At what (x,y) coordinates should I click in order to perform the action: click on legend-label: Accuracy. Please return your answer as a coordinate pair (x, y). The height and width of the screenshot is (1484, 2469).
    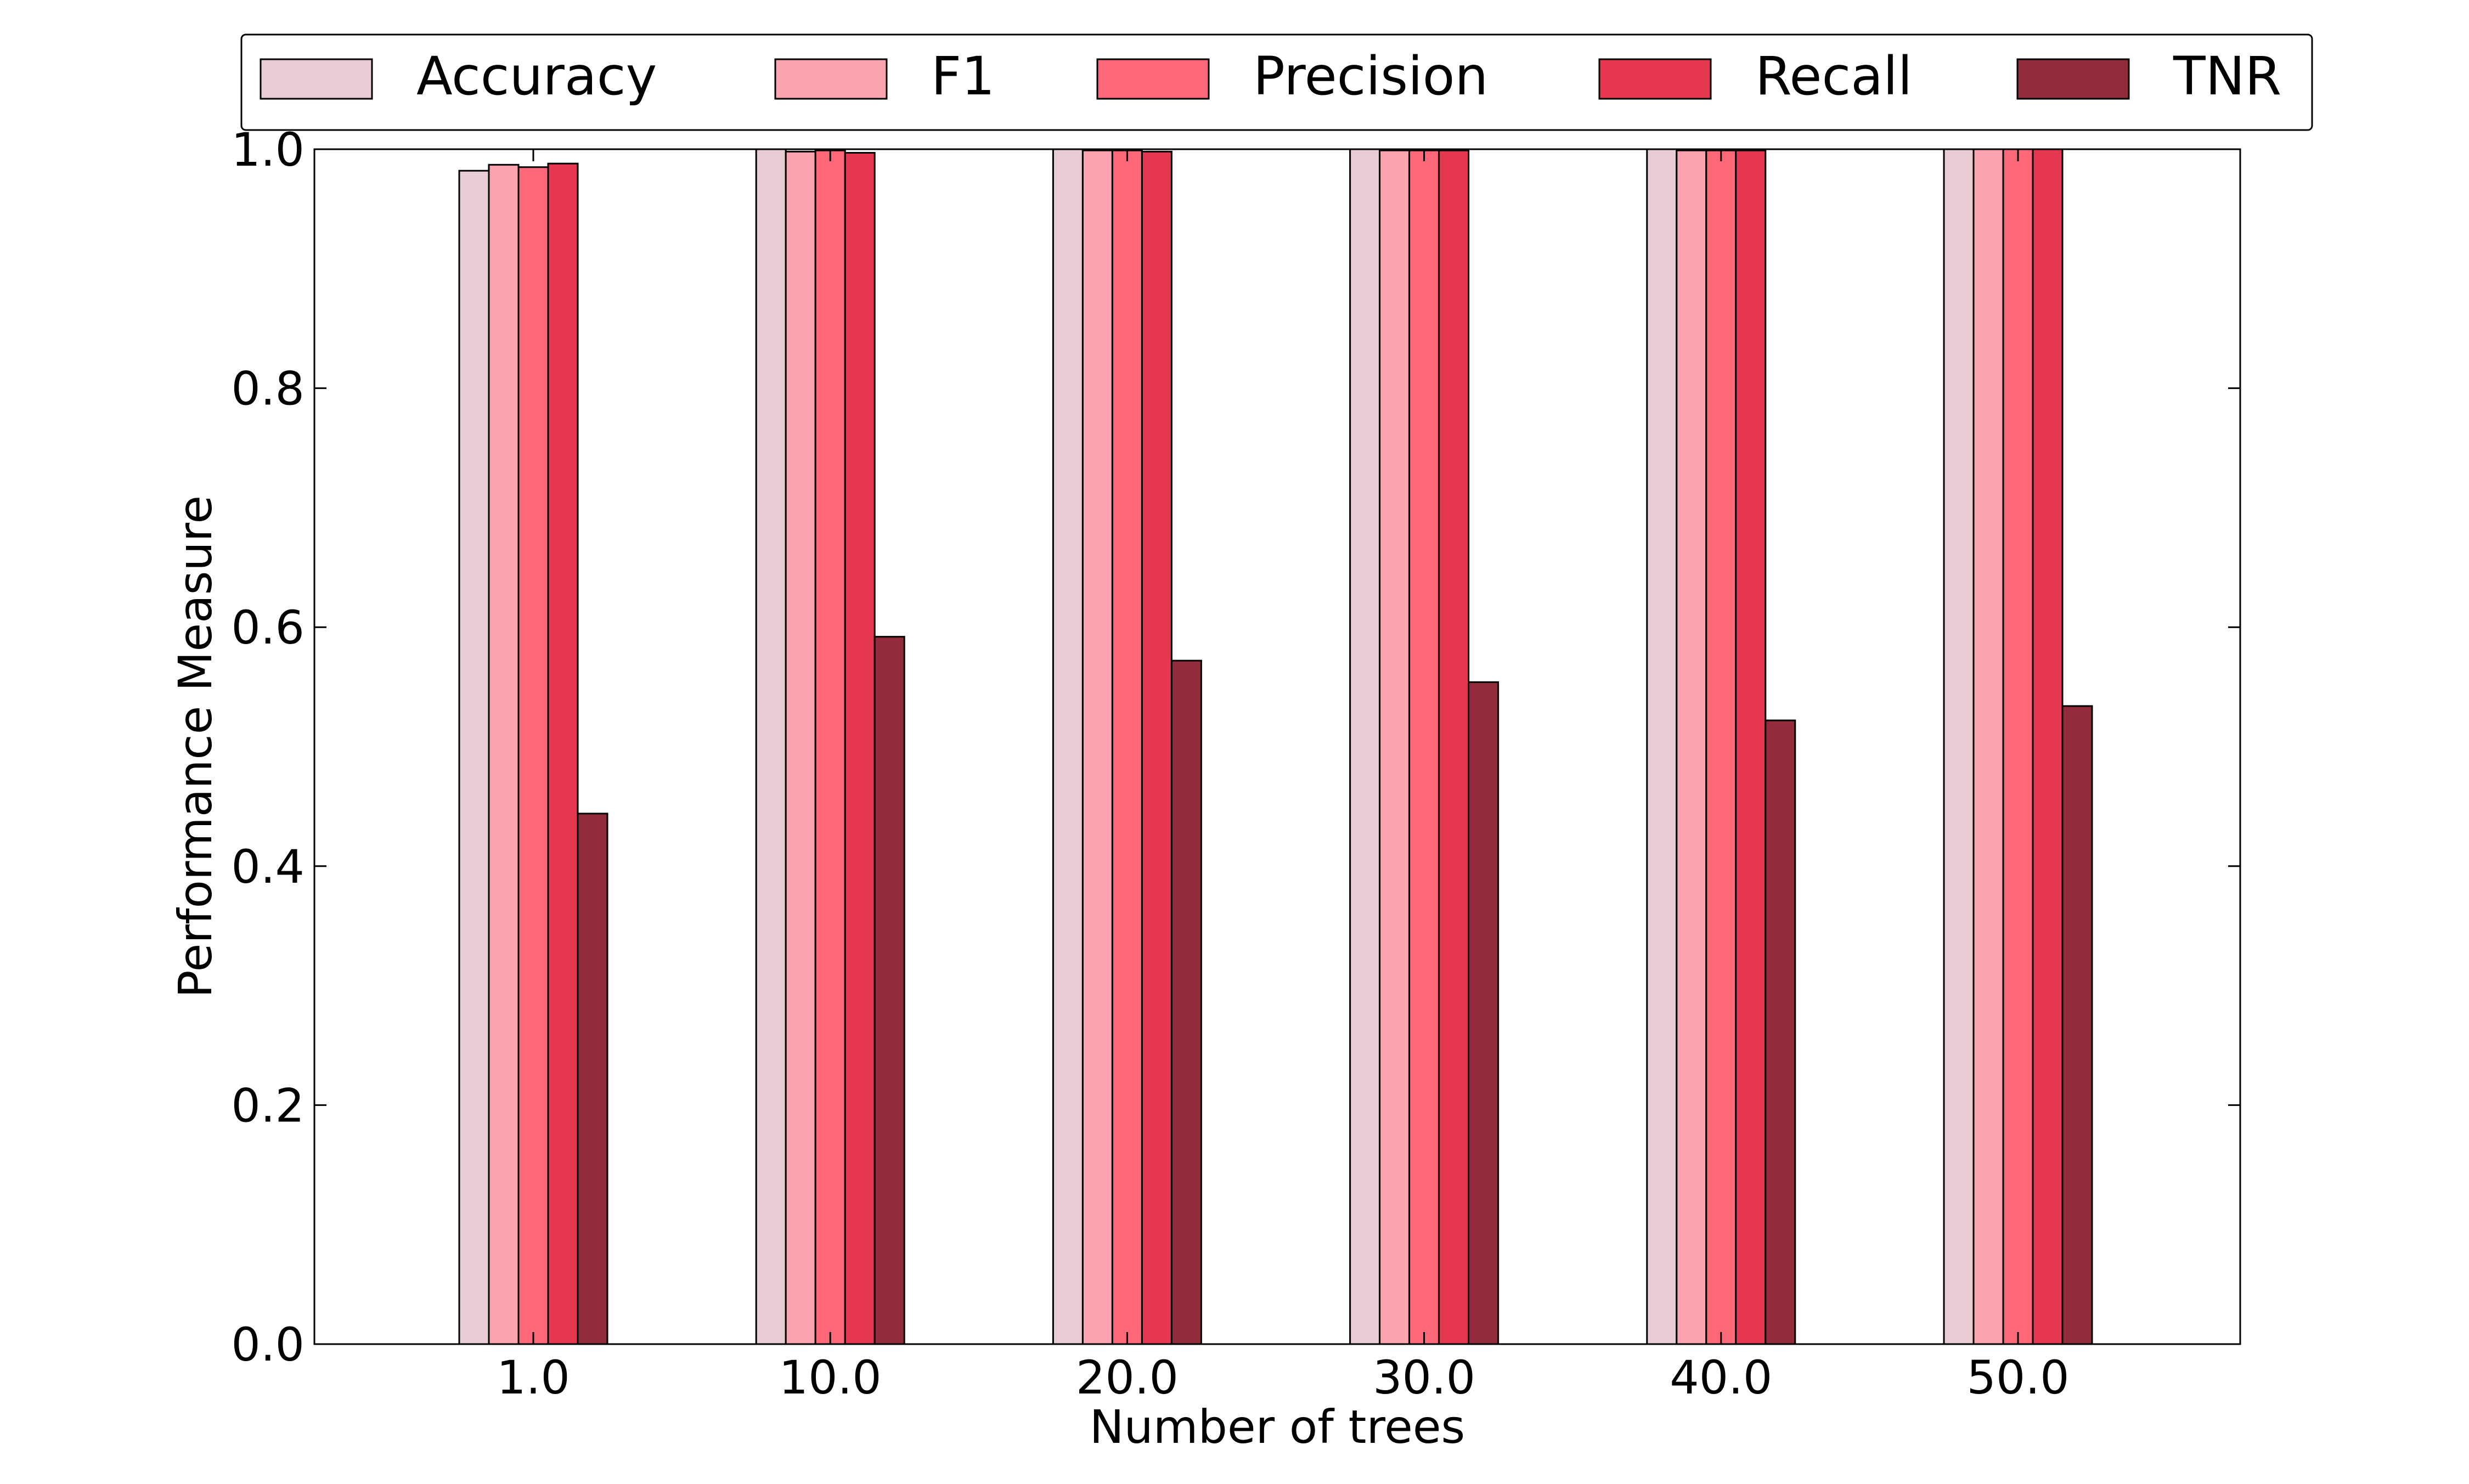
    Looking at the image, I should click on (536, 76).